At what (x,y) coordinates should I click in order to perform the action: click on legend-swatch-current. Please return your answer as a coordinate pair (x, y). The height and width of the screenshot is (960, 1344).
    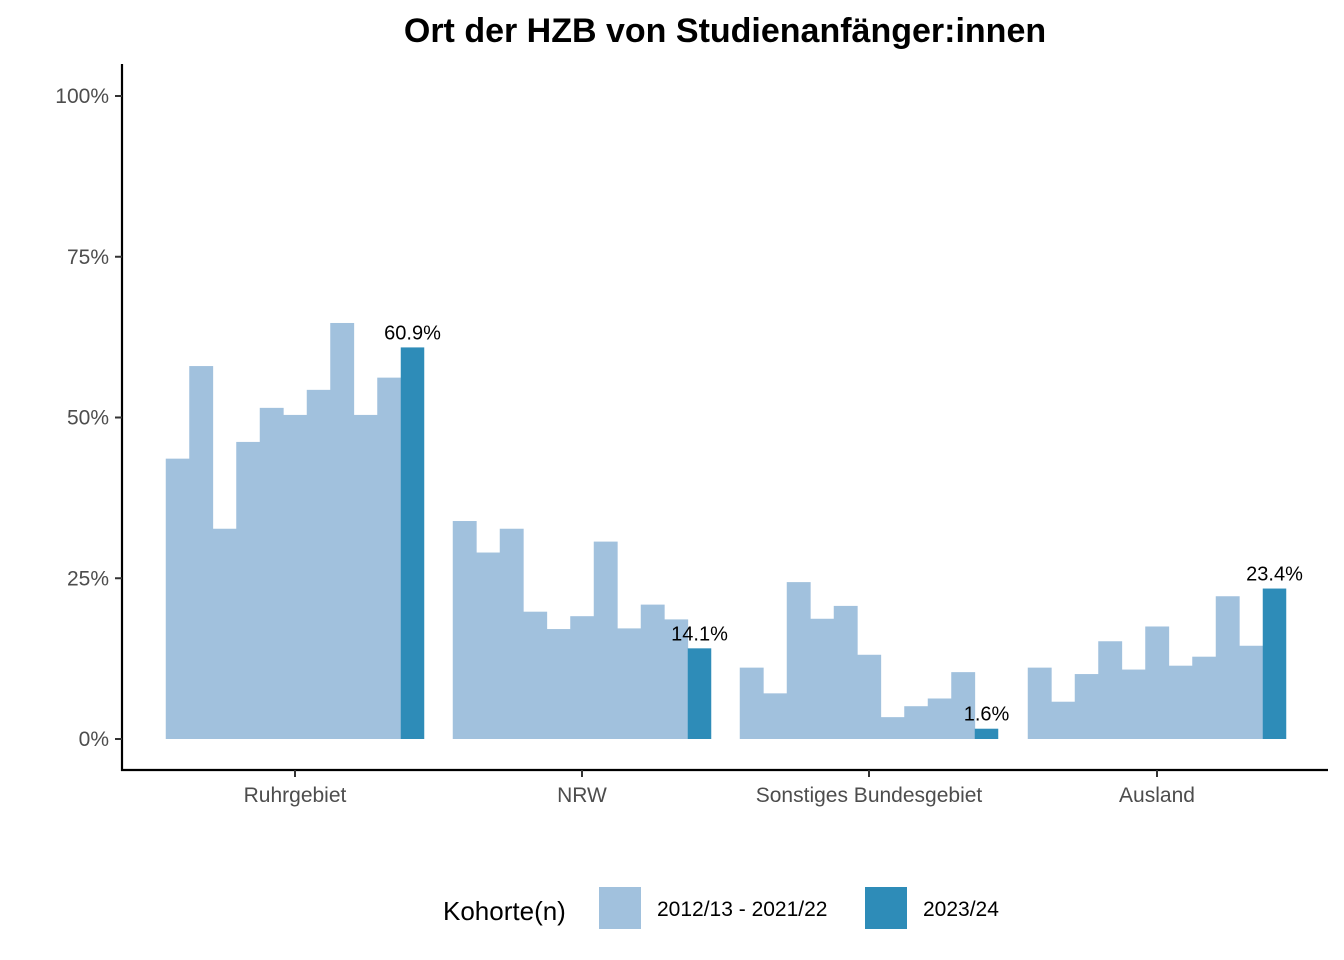
    Looking at the image, I should click on (886, 908).